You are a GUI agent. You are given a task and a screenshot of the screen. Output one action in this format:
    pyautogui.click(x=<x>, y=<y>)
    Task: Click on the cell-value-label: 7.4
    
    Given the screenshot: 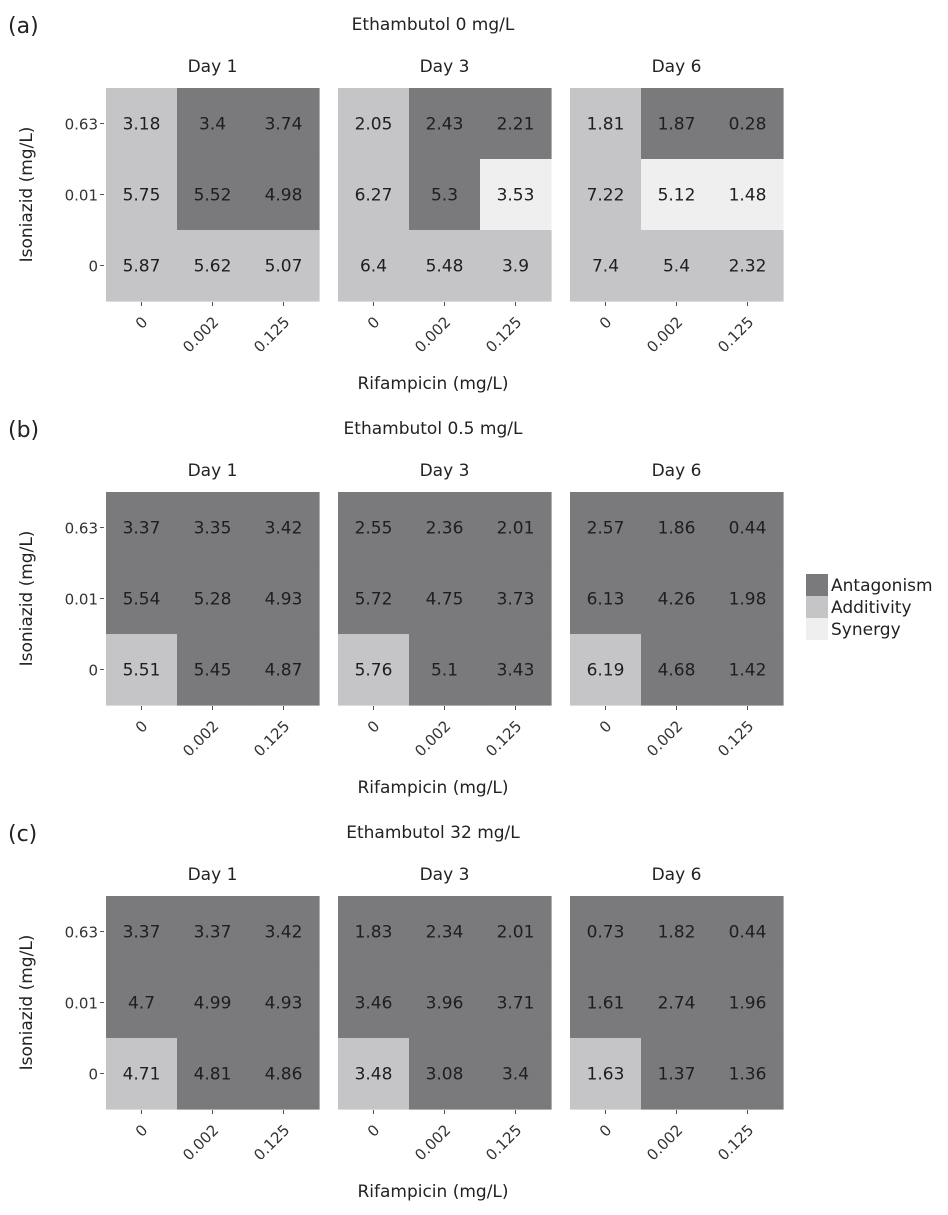 What is the action you would take?
    pyautogui.click(x=605, y=267)
    